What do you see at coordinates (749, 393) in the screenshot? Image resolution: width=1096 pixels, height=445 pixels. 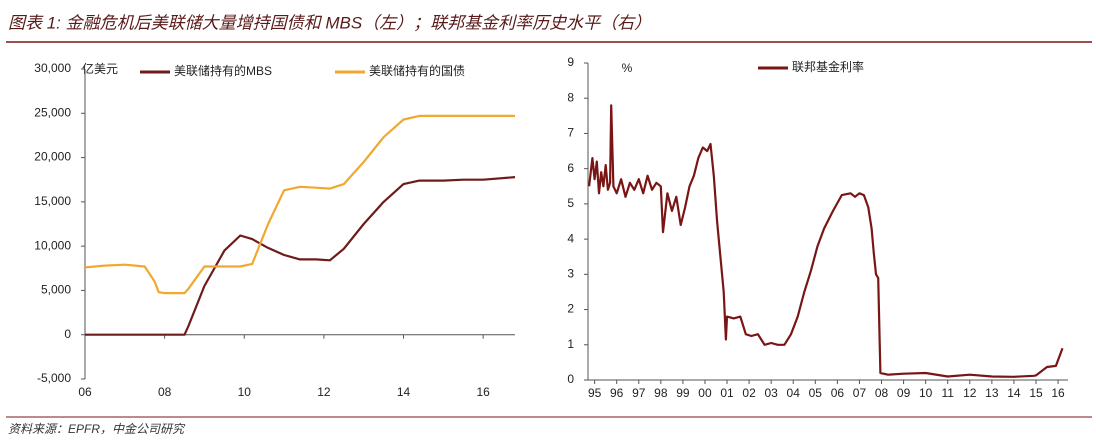 I see `x-tick-label: 02` at bounding box center [749, 393].